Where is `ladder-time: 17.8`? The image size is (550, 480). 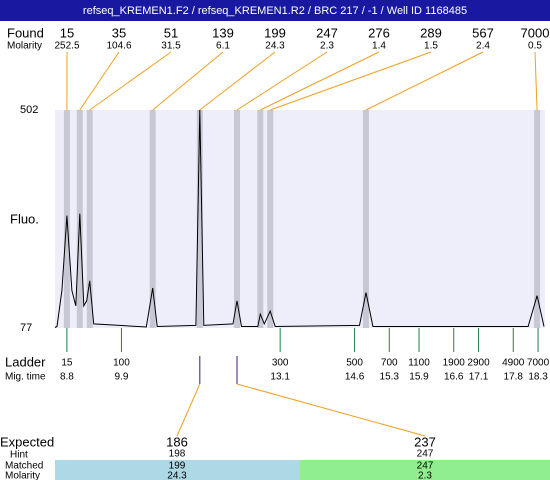
ladder-time: 17.8 is located at coordinates (514, 377).